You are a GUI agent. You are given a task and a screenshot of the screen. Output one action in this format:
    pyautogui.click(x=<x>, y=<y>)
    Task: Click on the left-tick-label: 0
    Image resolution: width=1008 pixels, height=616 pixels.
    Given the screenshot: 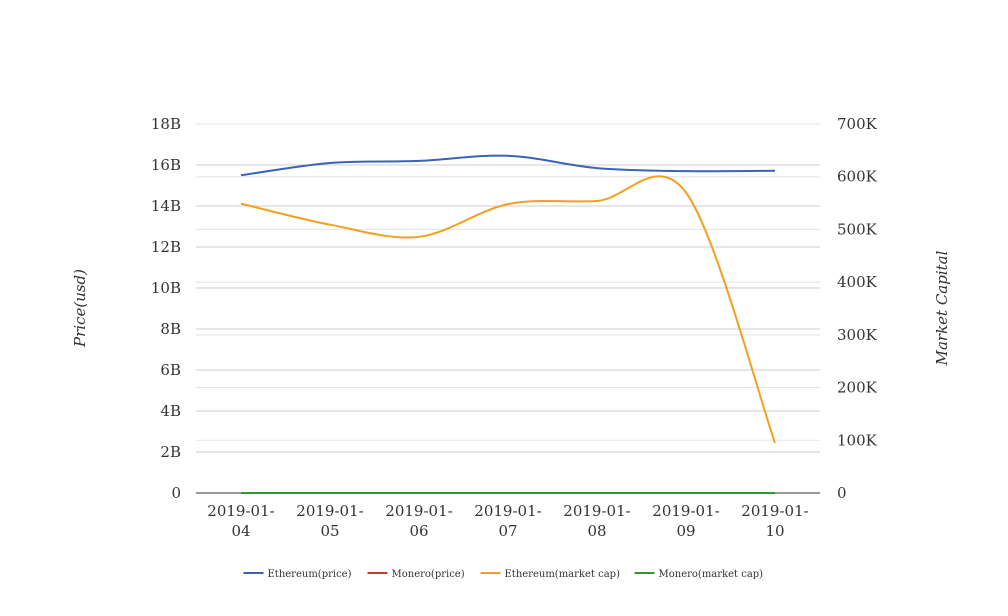 What is the action you would take?
    pyautogui.click(x=176, y=493)
    